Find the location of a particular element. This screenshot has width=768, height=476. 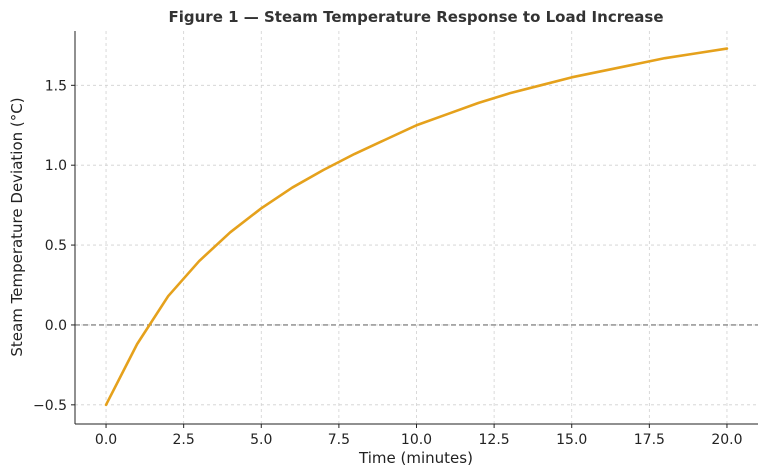

x-tick-label: 5.0 is located at coordinates (261, 440).